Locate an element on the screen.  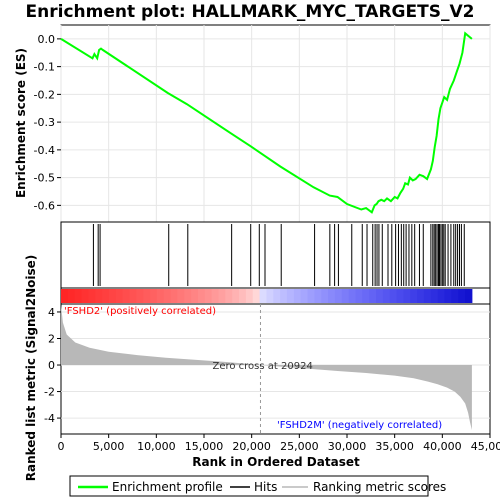
chart-title: Enrichment plot: HALLMARK_MYC_TARGETS_V2 is located at coordinates (250, 12).